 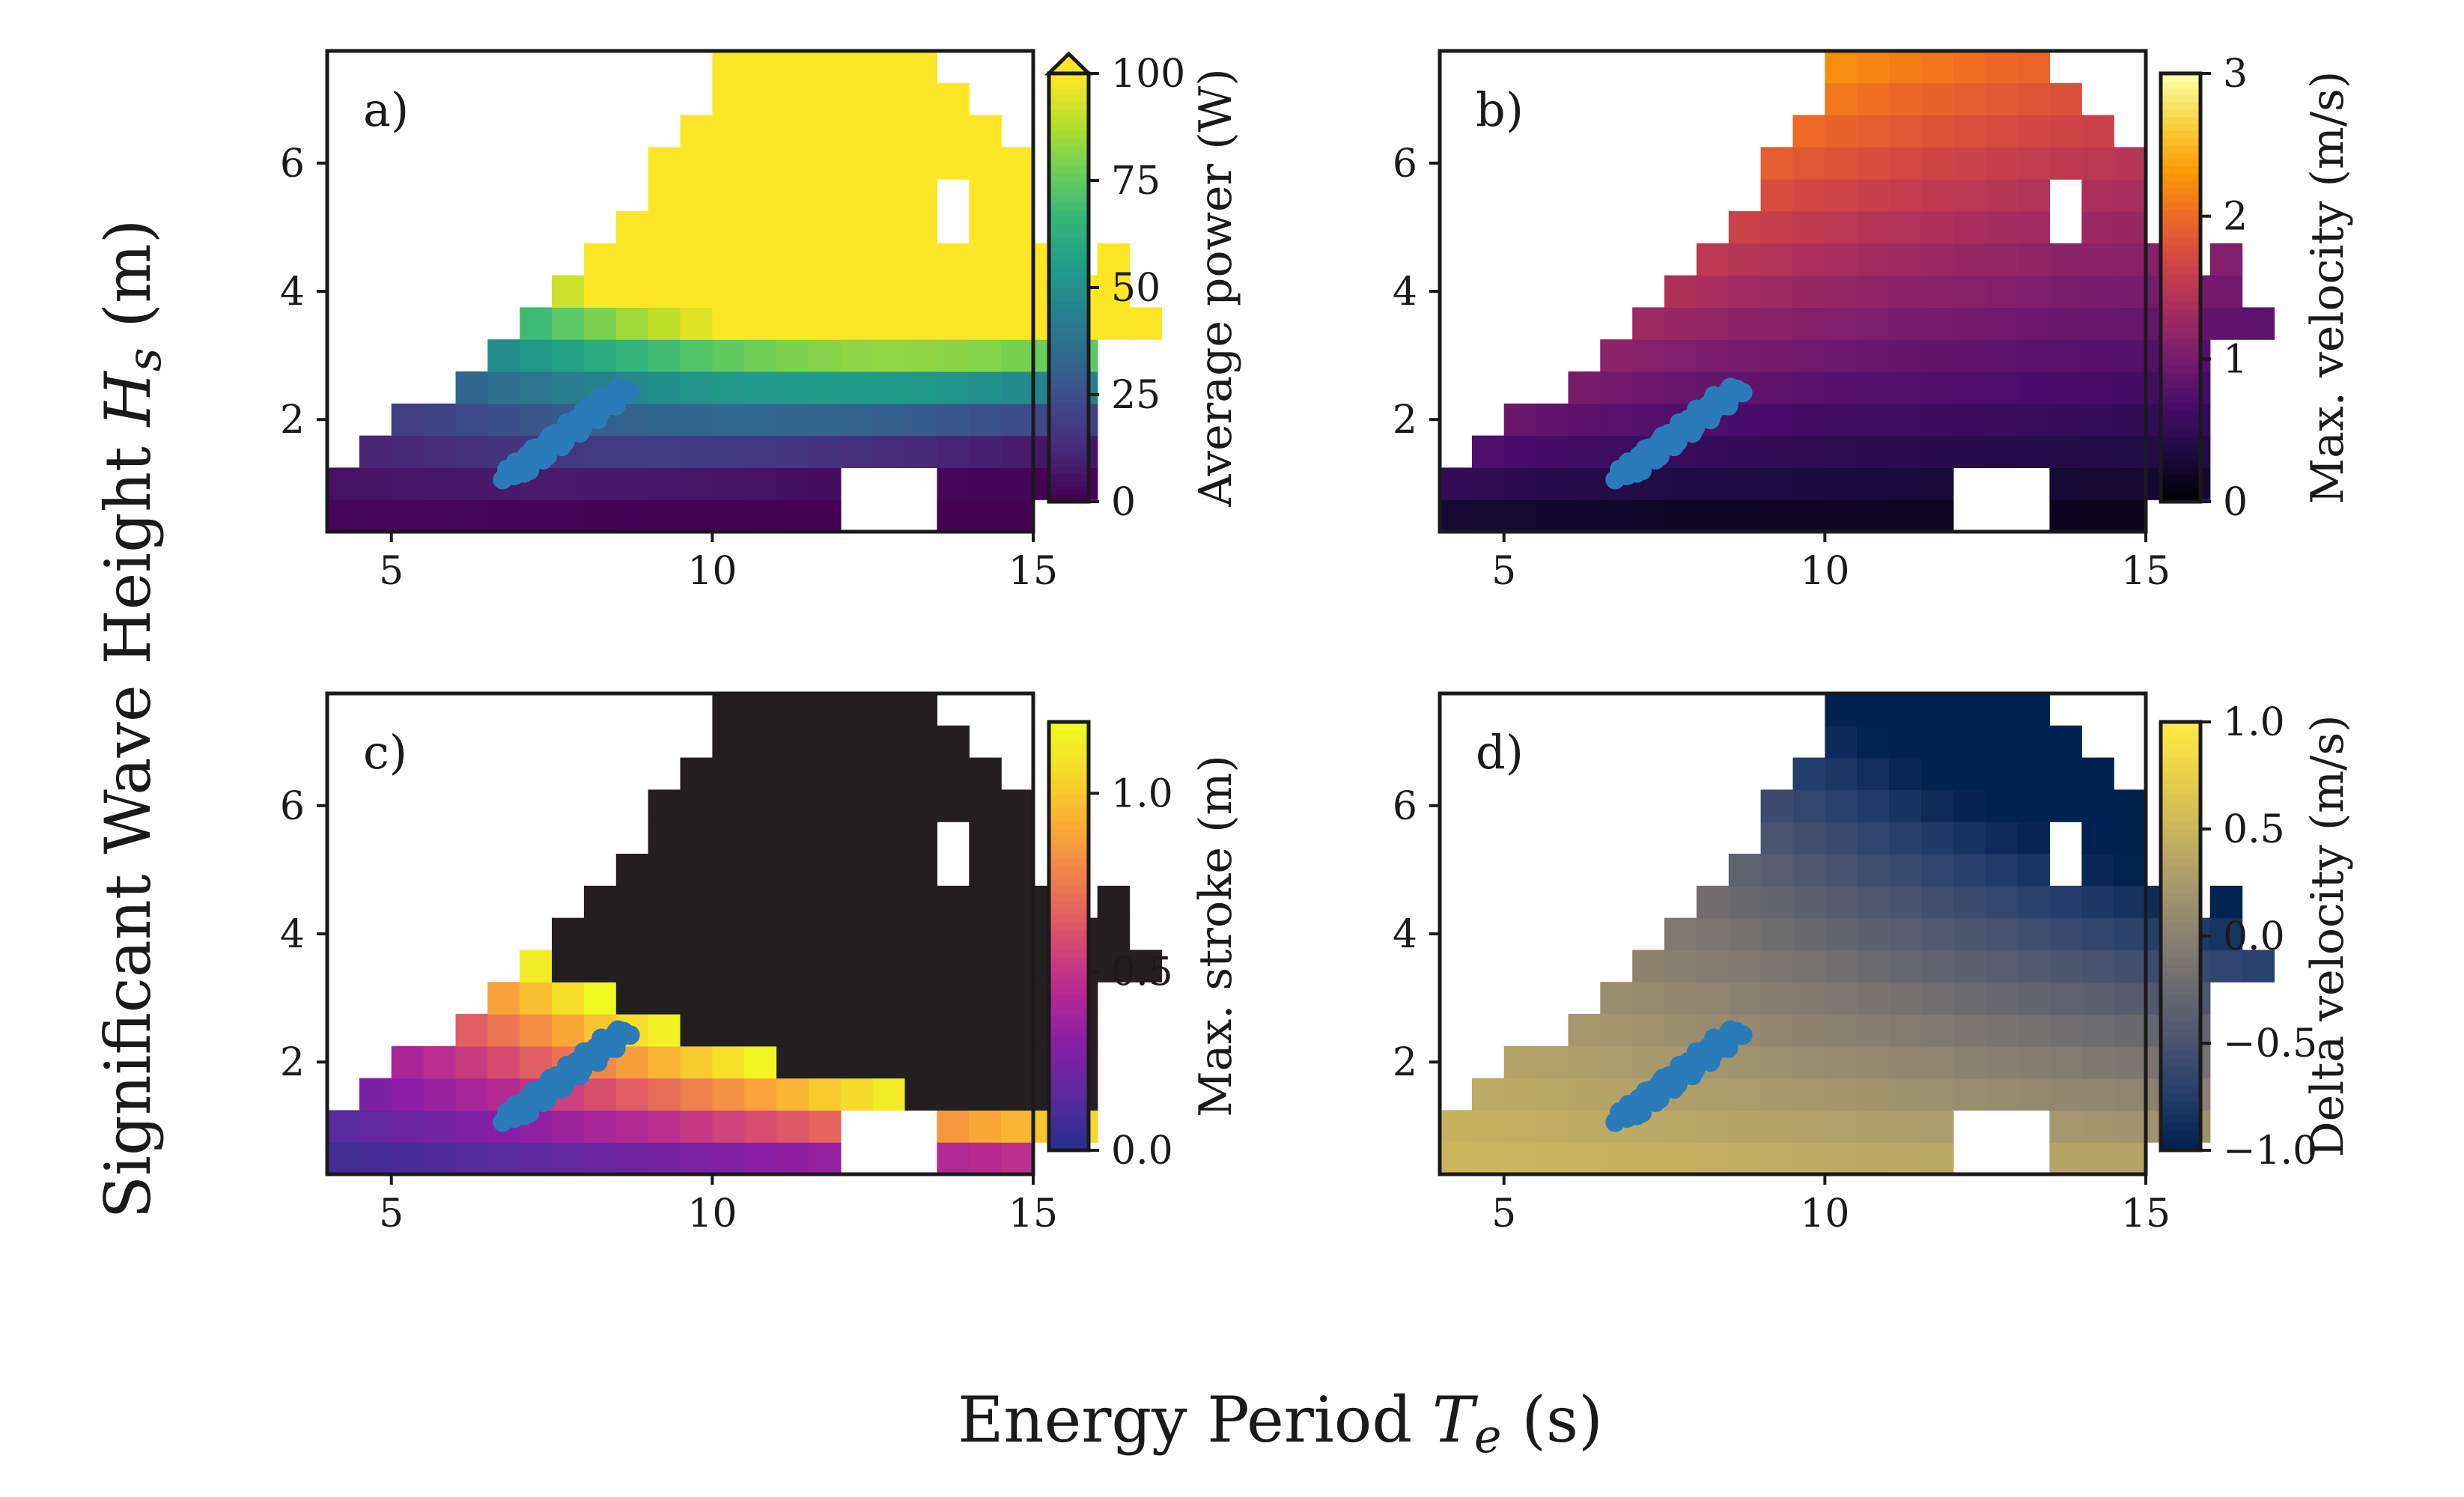 I want to click on y-tick-label: 4, so click(x=292, y=935).